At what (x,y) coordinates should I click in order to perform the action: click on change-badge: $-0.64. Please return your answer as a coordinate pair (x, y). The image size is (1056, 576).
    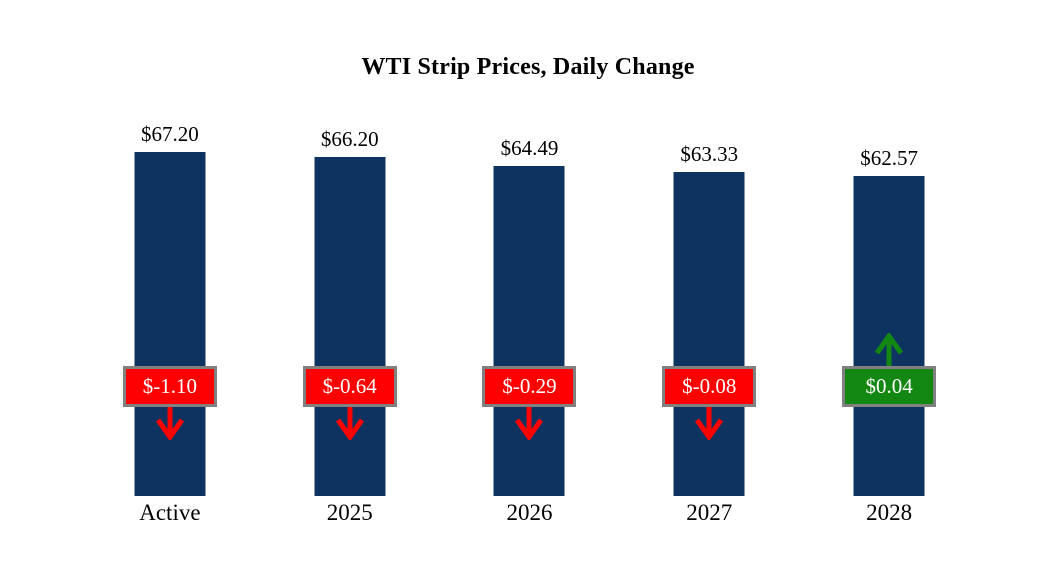
    Looking at the image, I should click on (349, 386).